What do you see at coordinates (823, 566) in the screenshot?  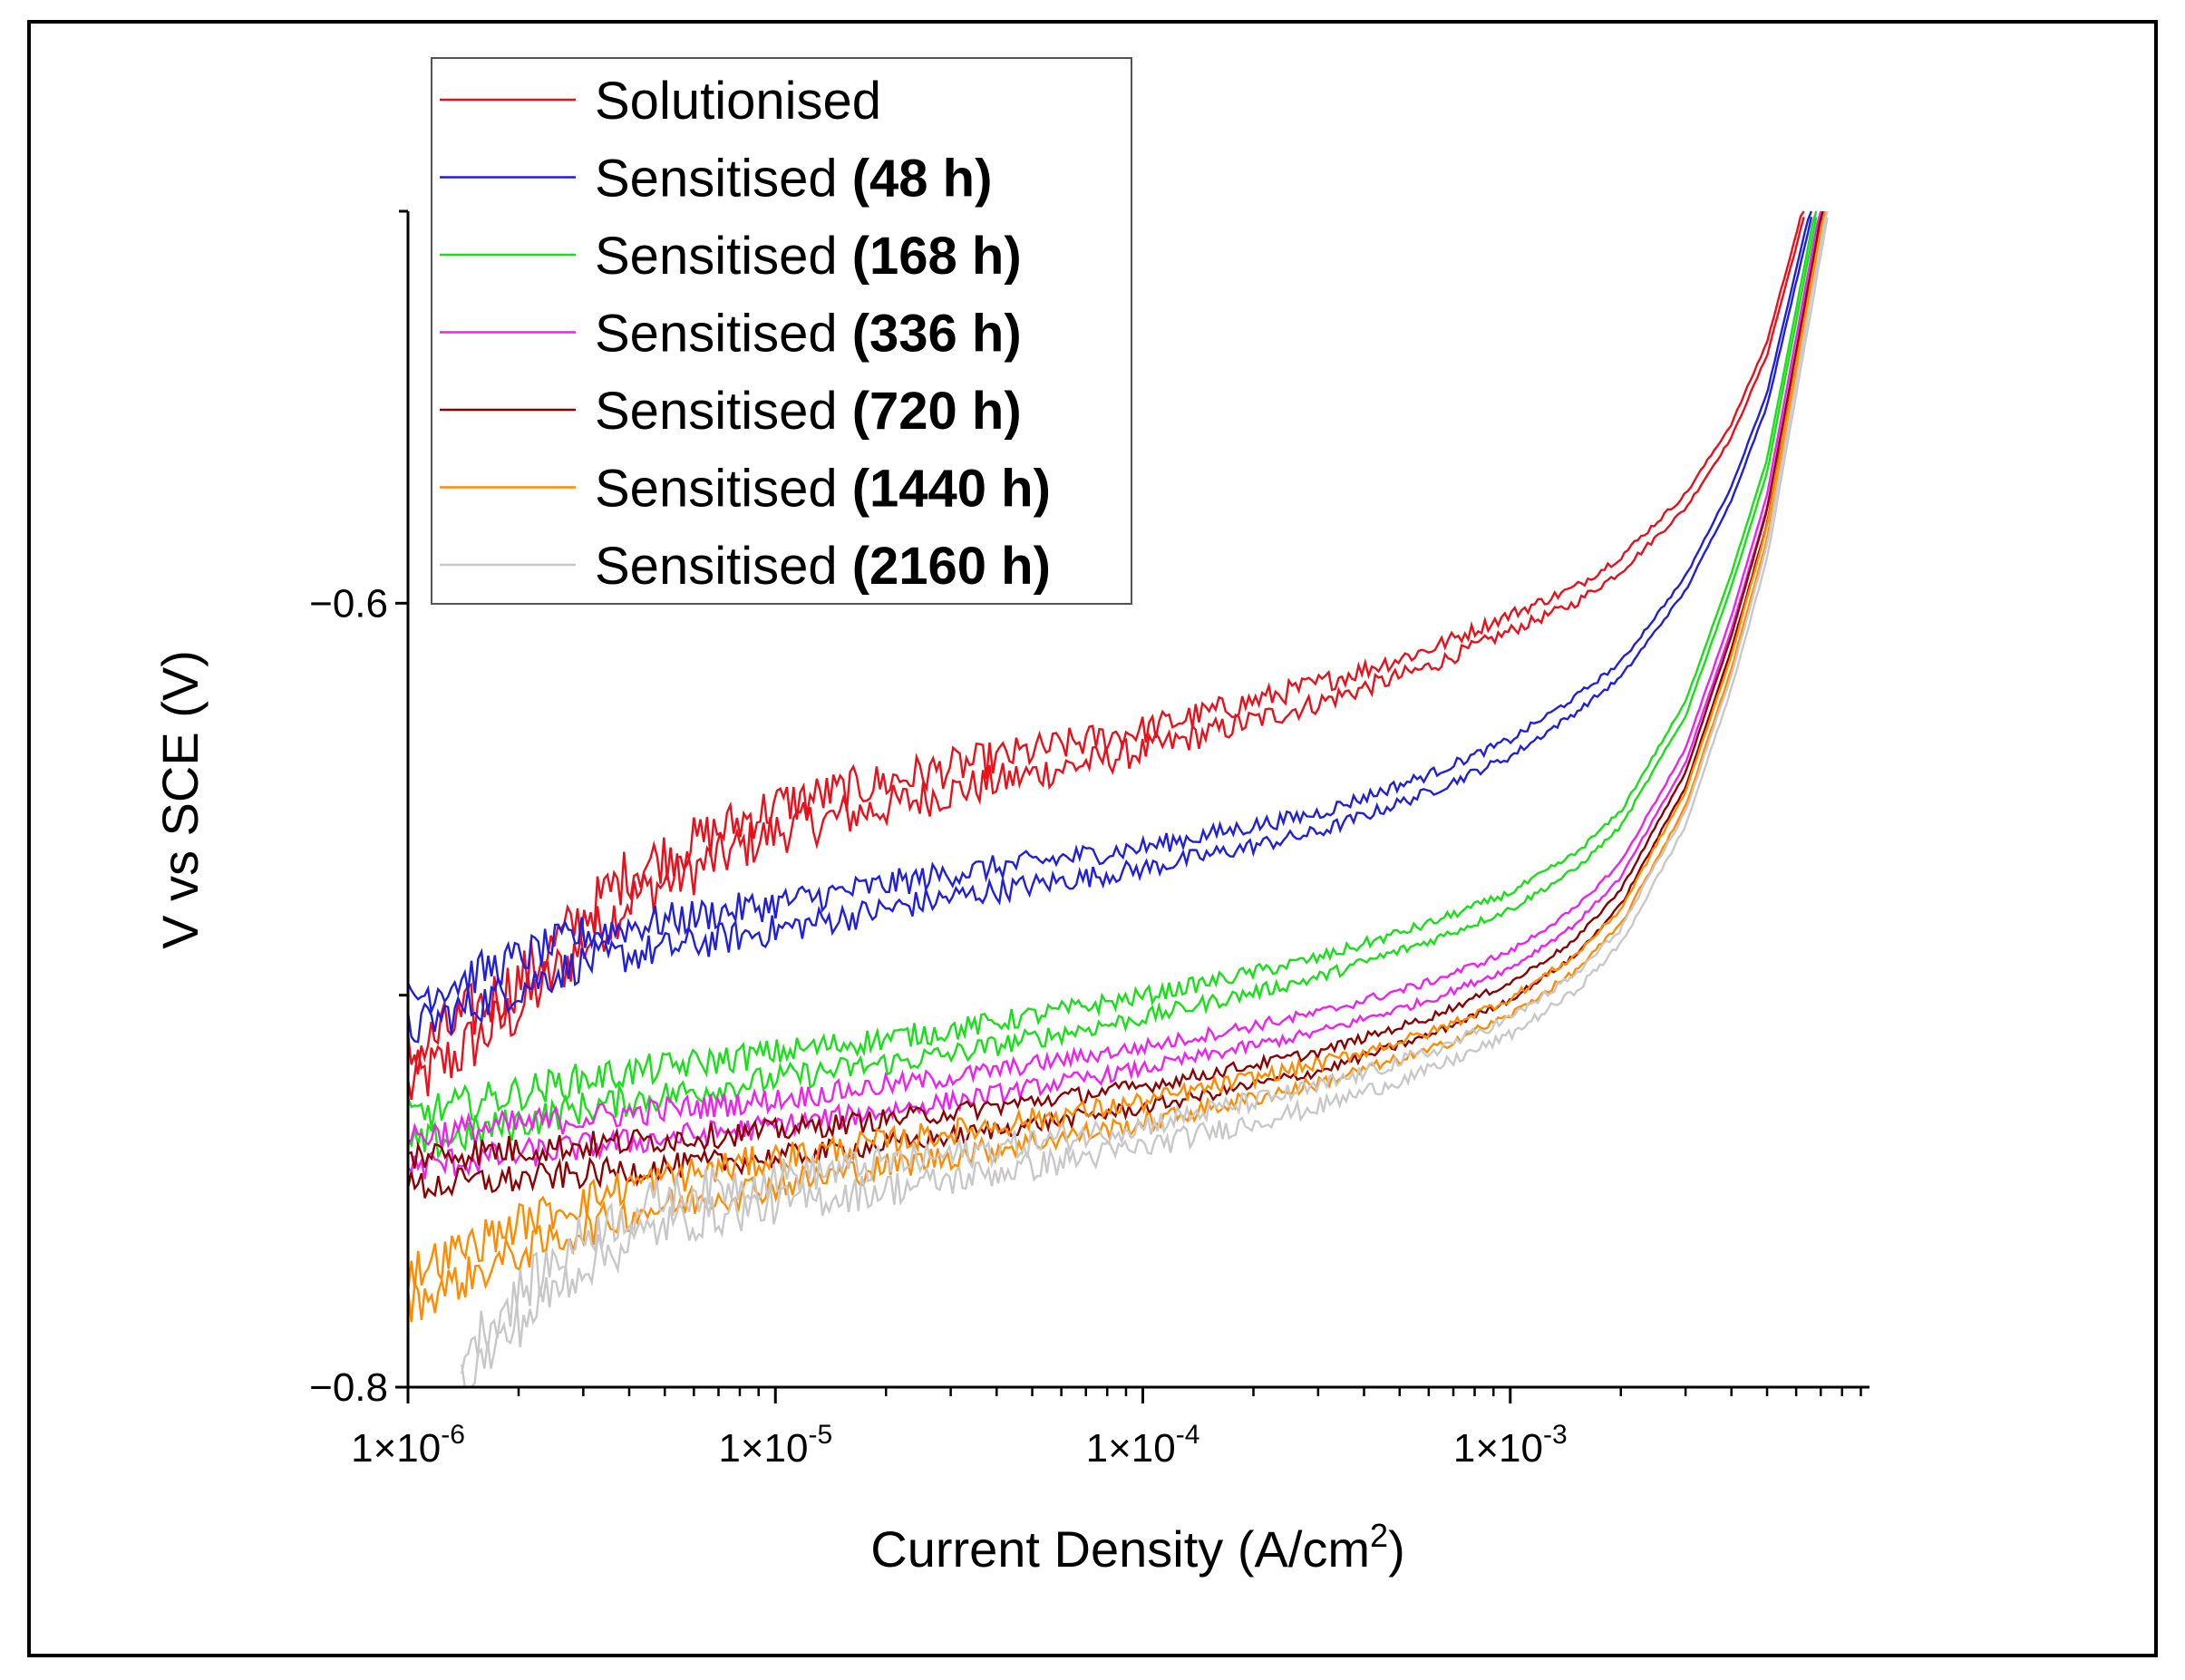 I see `legend-label-6: Sensitised (2160 h)` at bounding box center [823, 566].